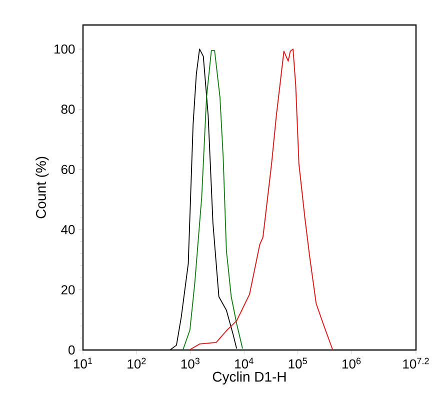  What do you see at coordinates (68, 169) in the screenshot?
I see `y-tick-label: 60` at bounding box center [68, 169].